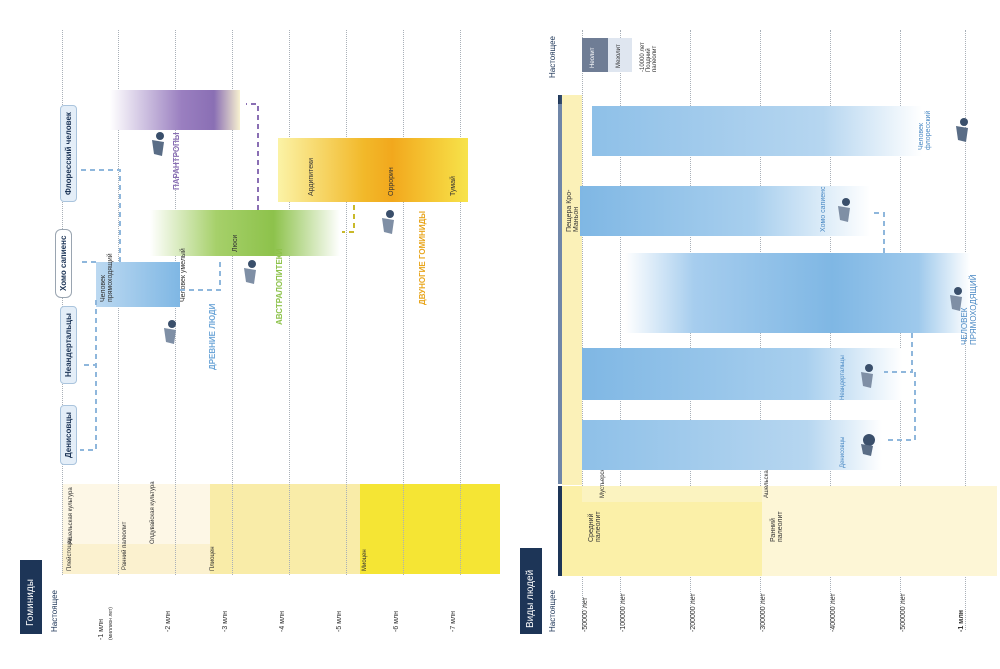  What do you see at coordinates (672, 494) in the screenshot?
I see `mousterian-band` at bounding box center [672, 494].